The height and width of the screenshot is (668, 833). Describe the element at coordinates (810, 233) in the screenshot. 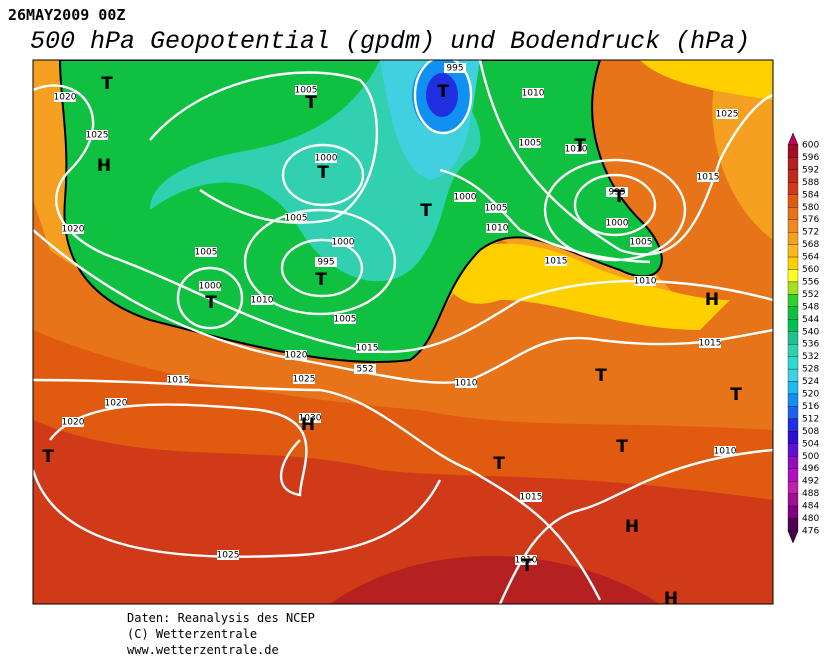

I see `colorbar-label: 572` at that location.